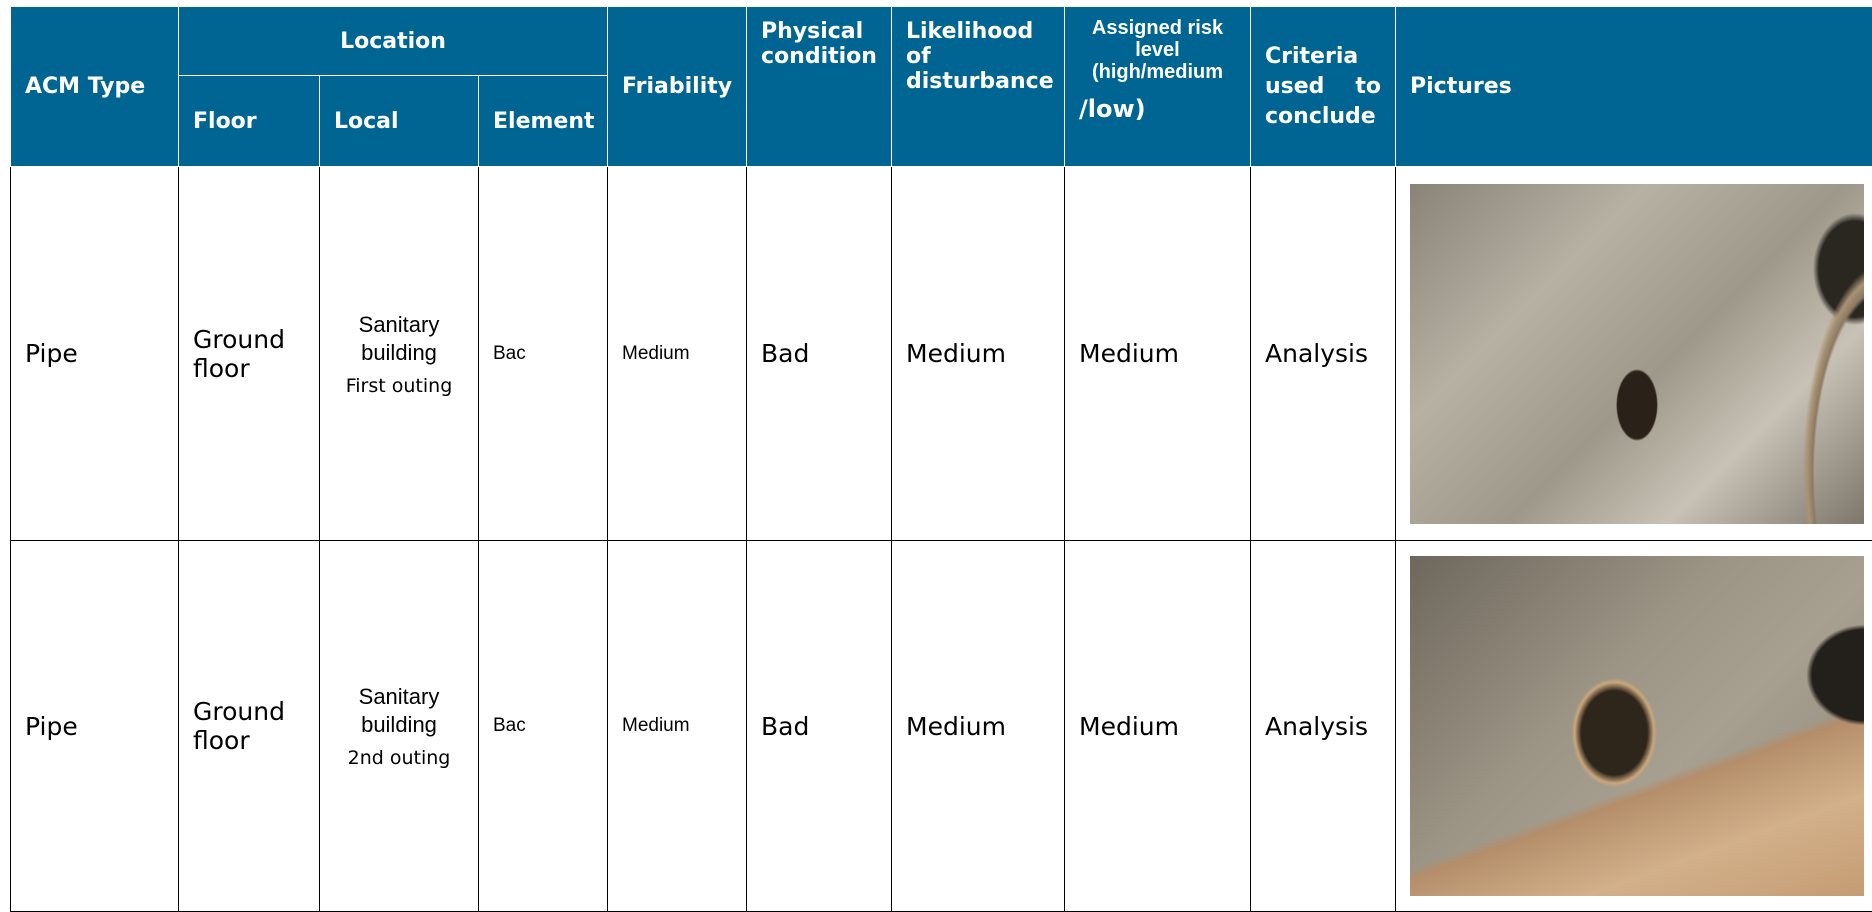 The width and height of the screenshot is (1872, 912). Describe the element at coordinates (399, 121) in the screenshot. I see `header-cell: Local` at that location.